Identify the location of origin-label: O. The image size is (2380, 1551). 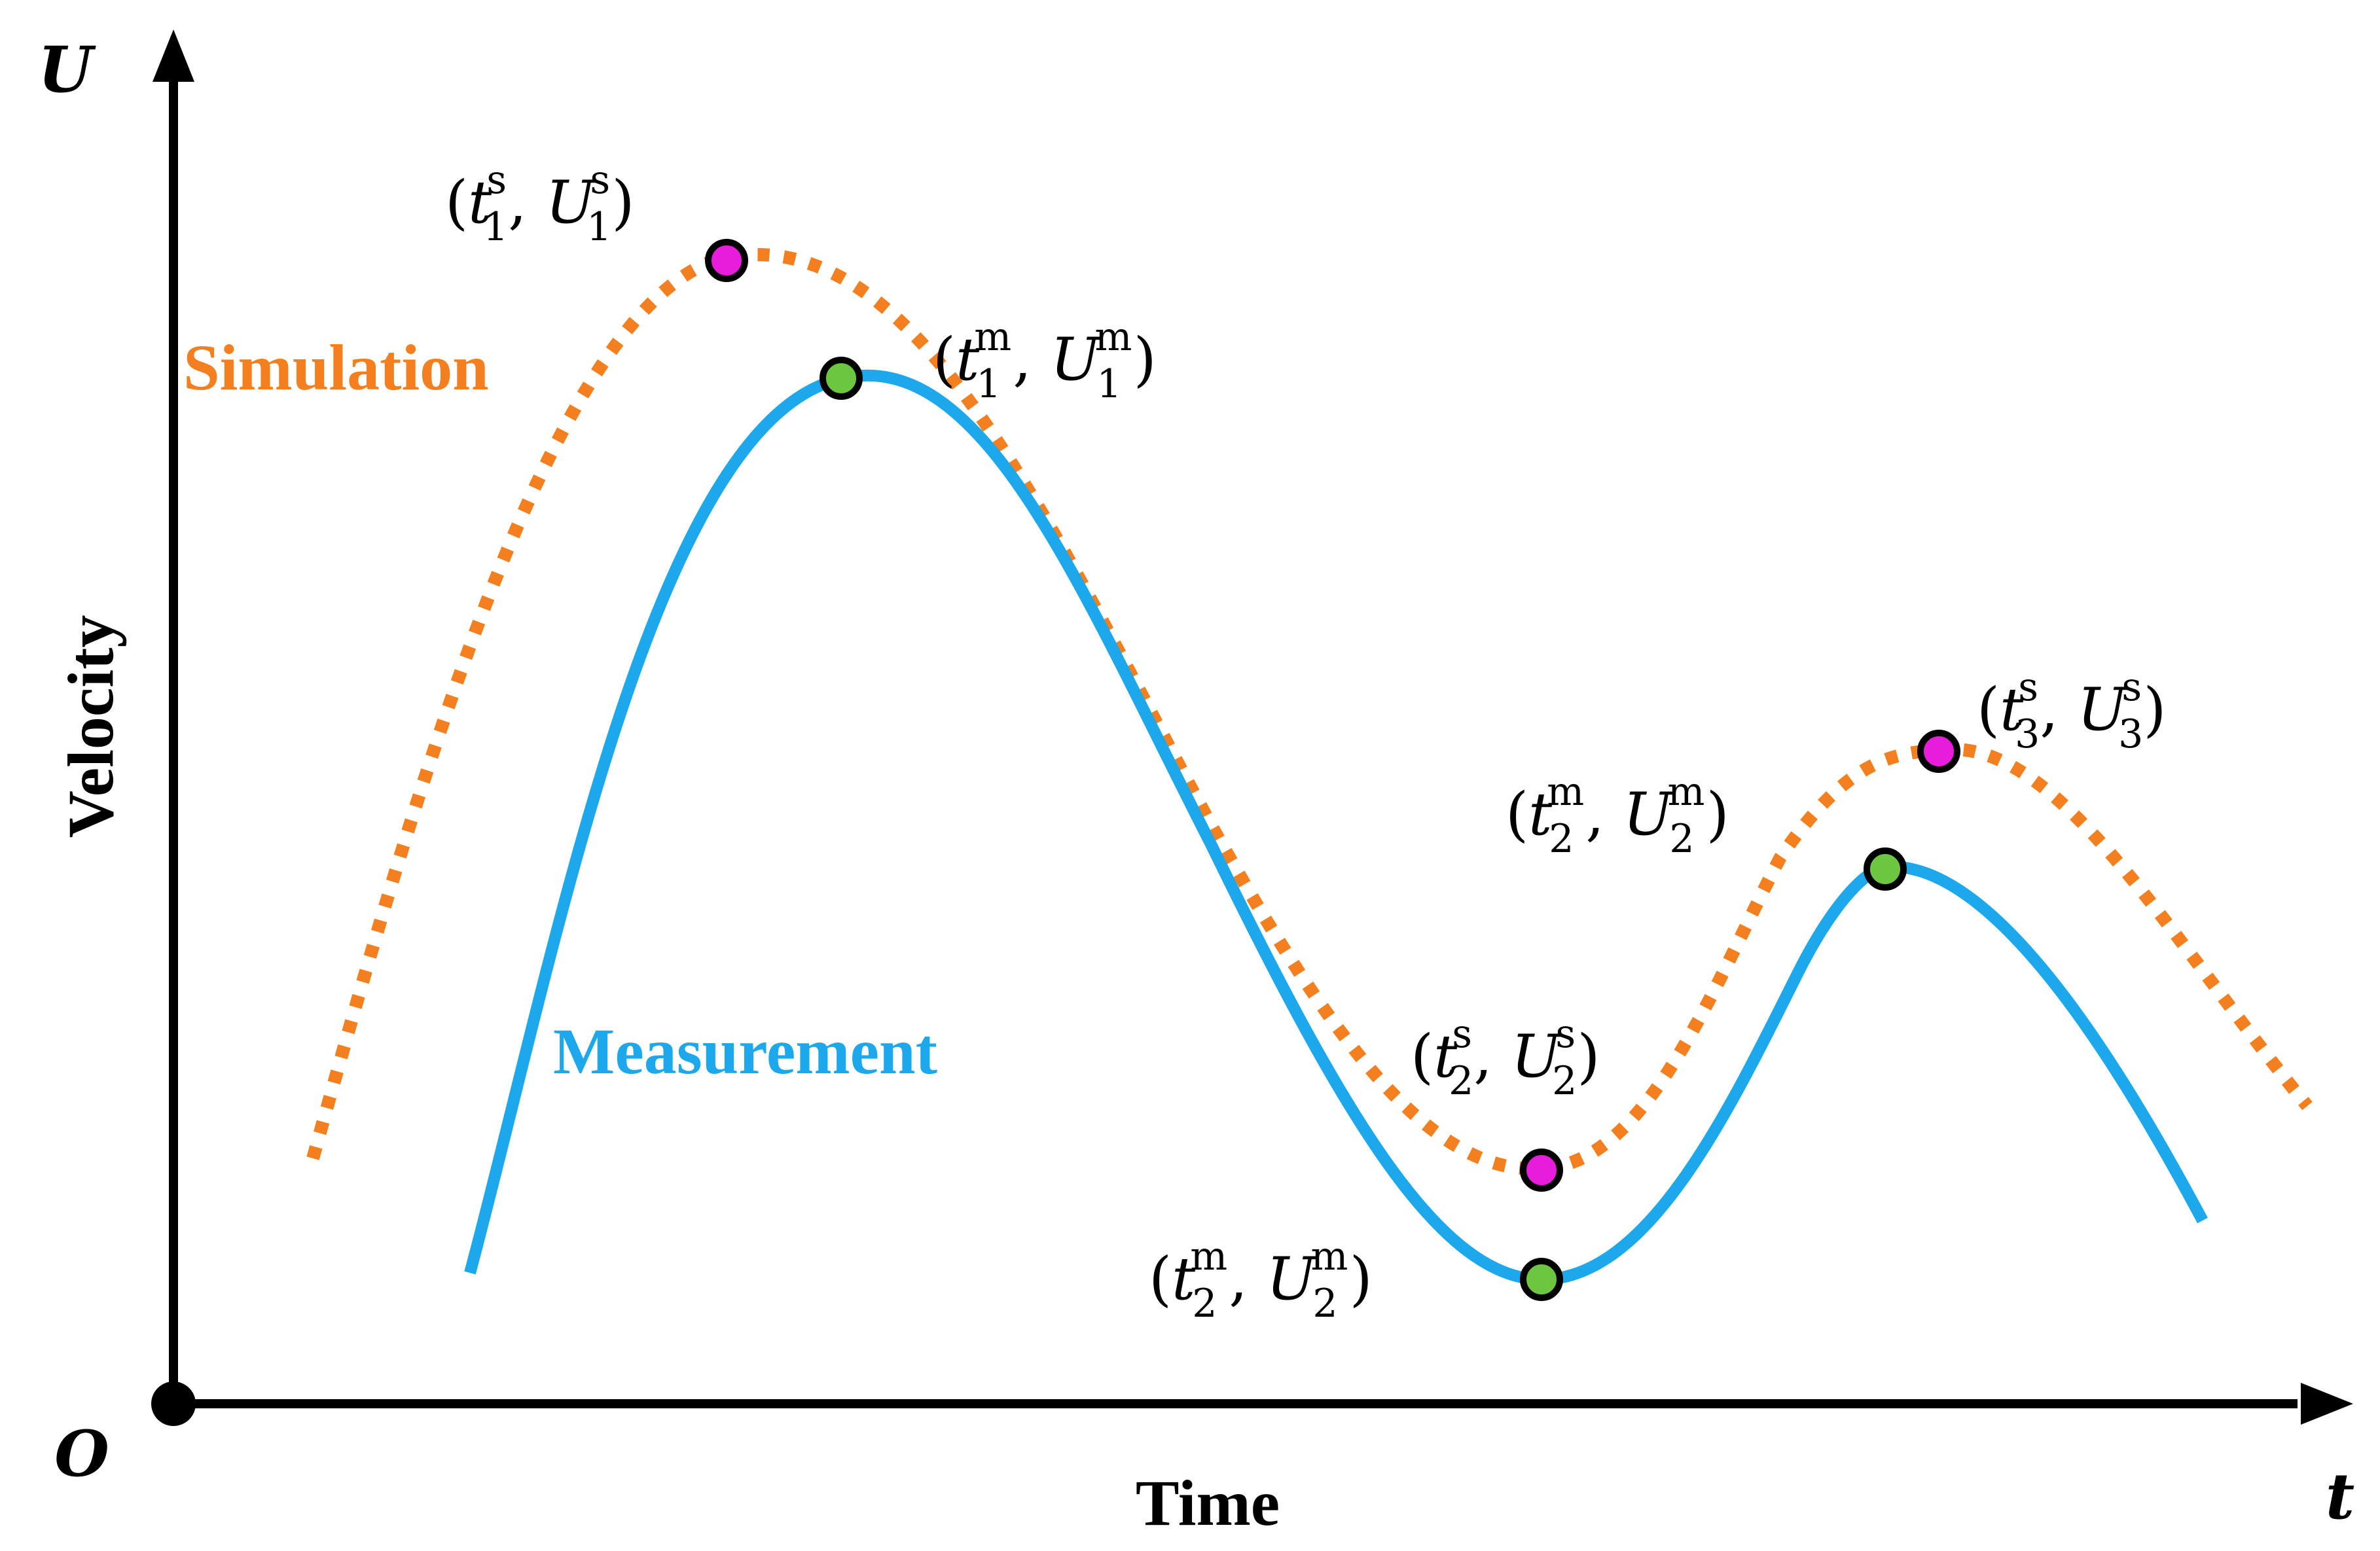
(81, 1454).